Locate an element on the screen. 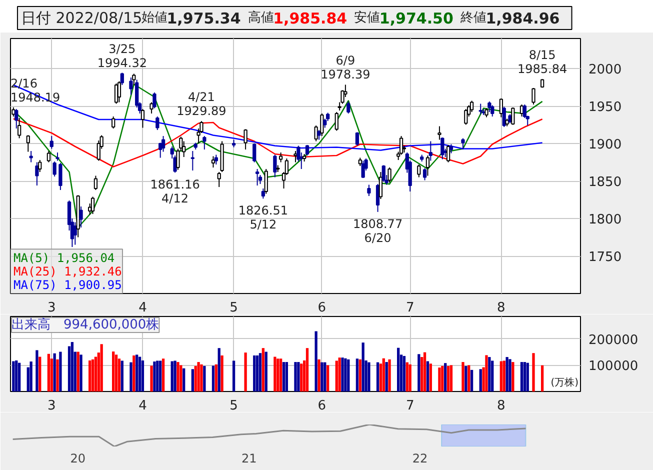 This screenshot has width=653, height=470. text: 1,984.96 is located at coordinates (523, 19).